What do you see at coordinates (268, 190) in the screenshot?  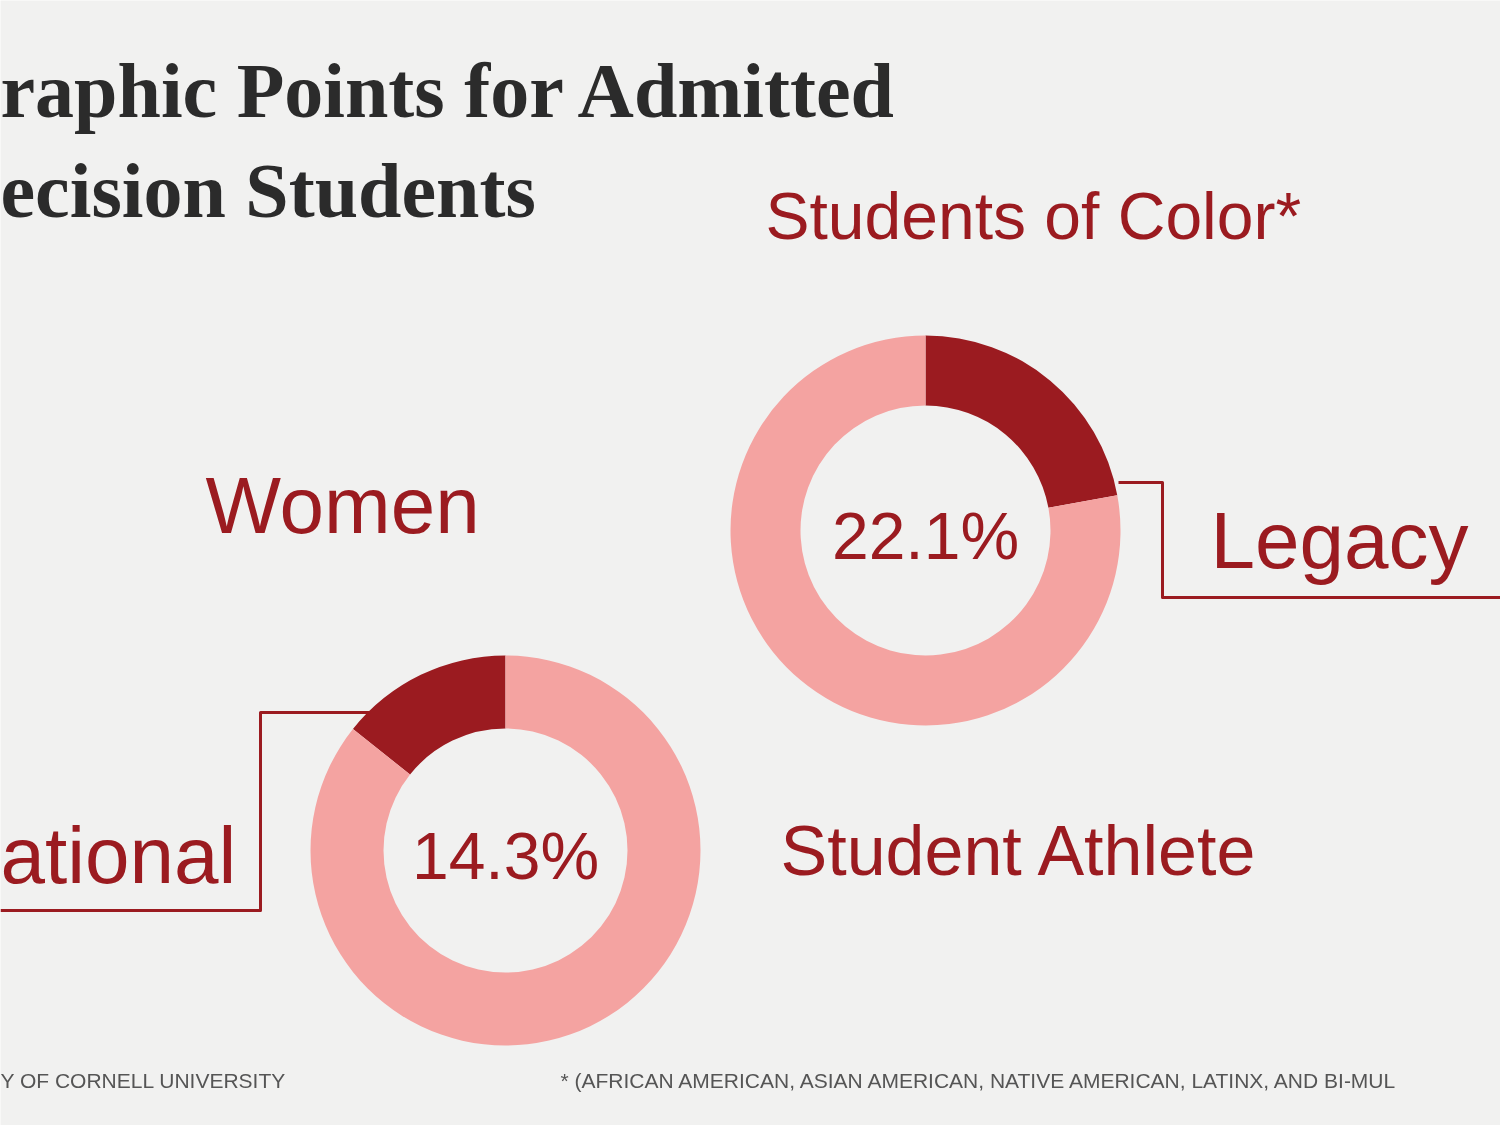 I see `text: ecision Students` at bounding box center [268, 190].